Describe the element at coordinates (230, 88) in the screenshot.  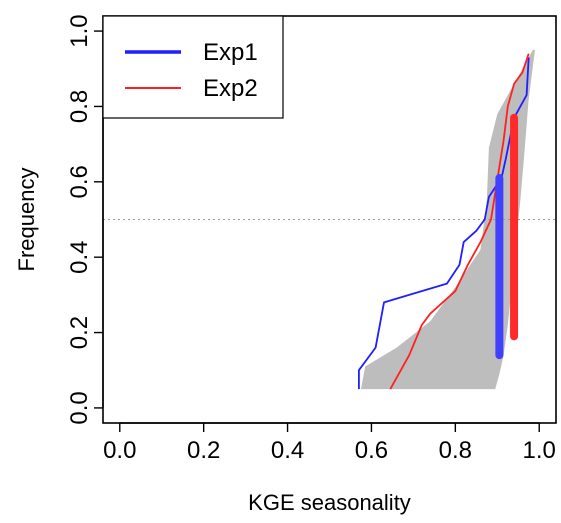
I see `legend-label-exp2: Exp2` at that location.